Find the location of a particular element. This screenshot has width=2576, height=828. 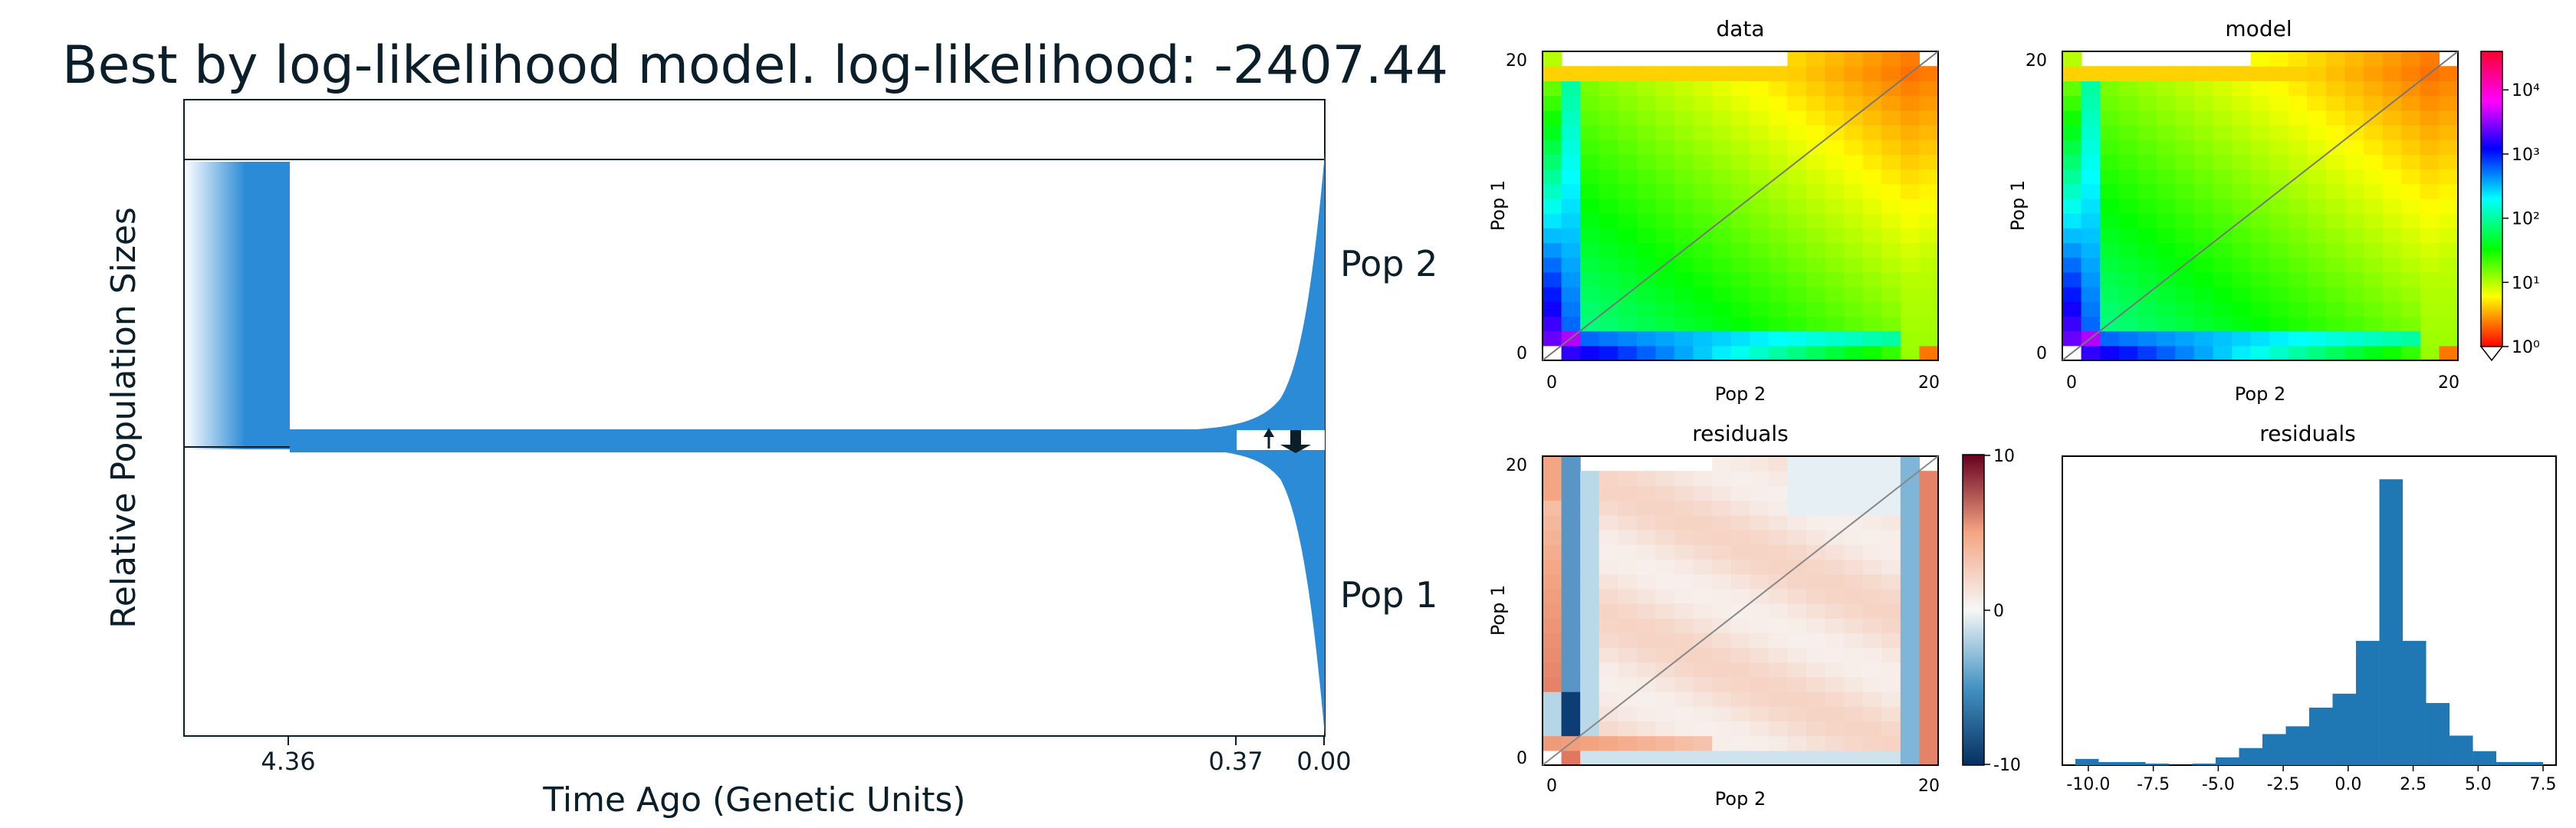

colorbar-tick-label: 10¹ is located at coordinates (2526, 284).